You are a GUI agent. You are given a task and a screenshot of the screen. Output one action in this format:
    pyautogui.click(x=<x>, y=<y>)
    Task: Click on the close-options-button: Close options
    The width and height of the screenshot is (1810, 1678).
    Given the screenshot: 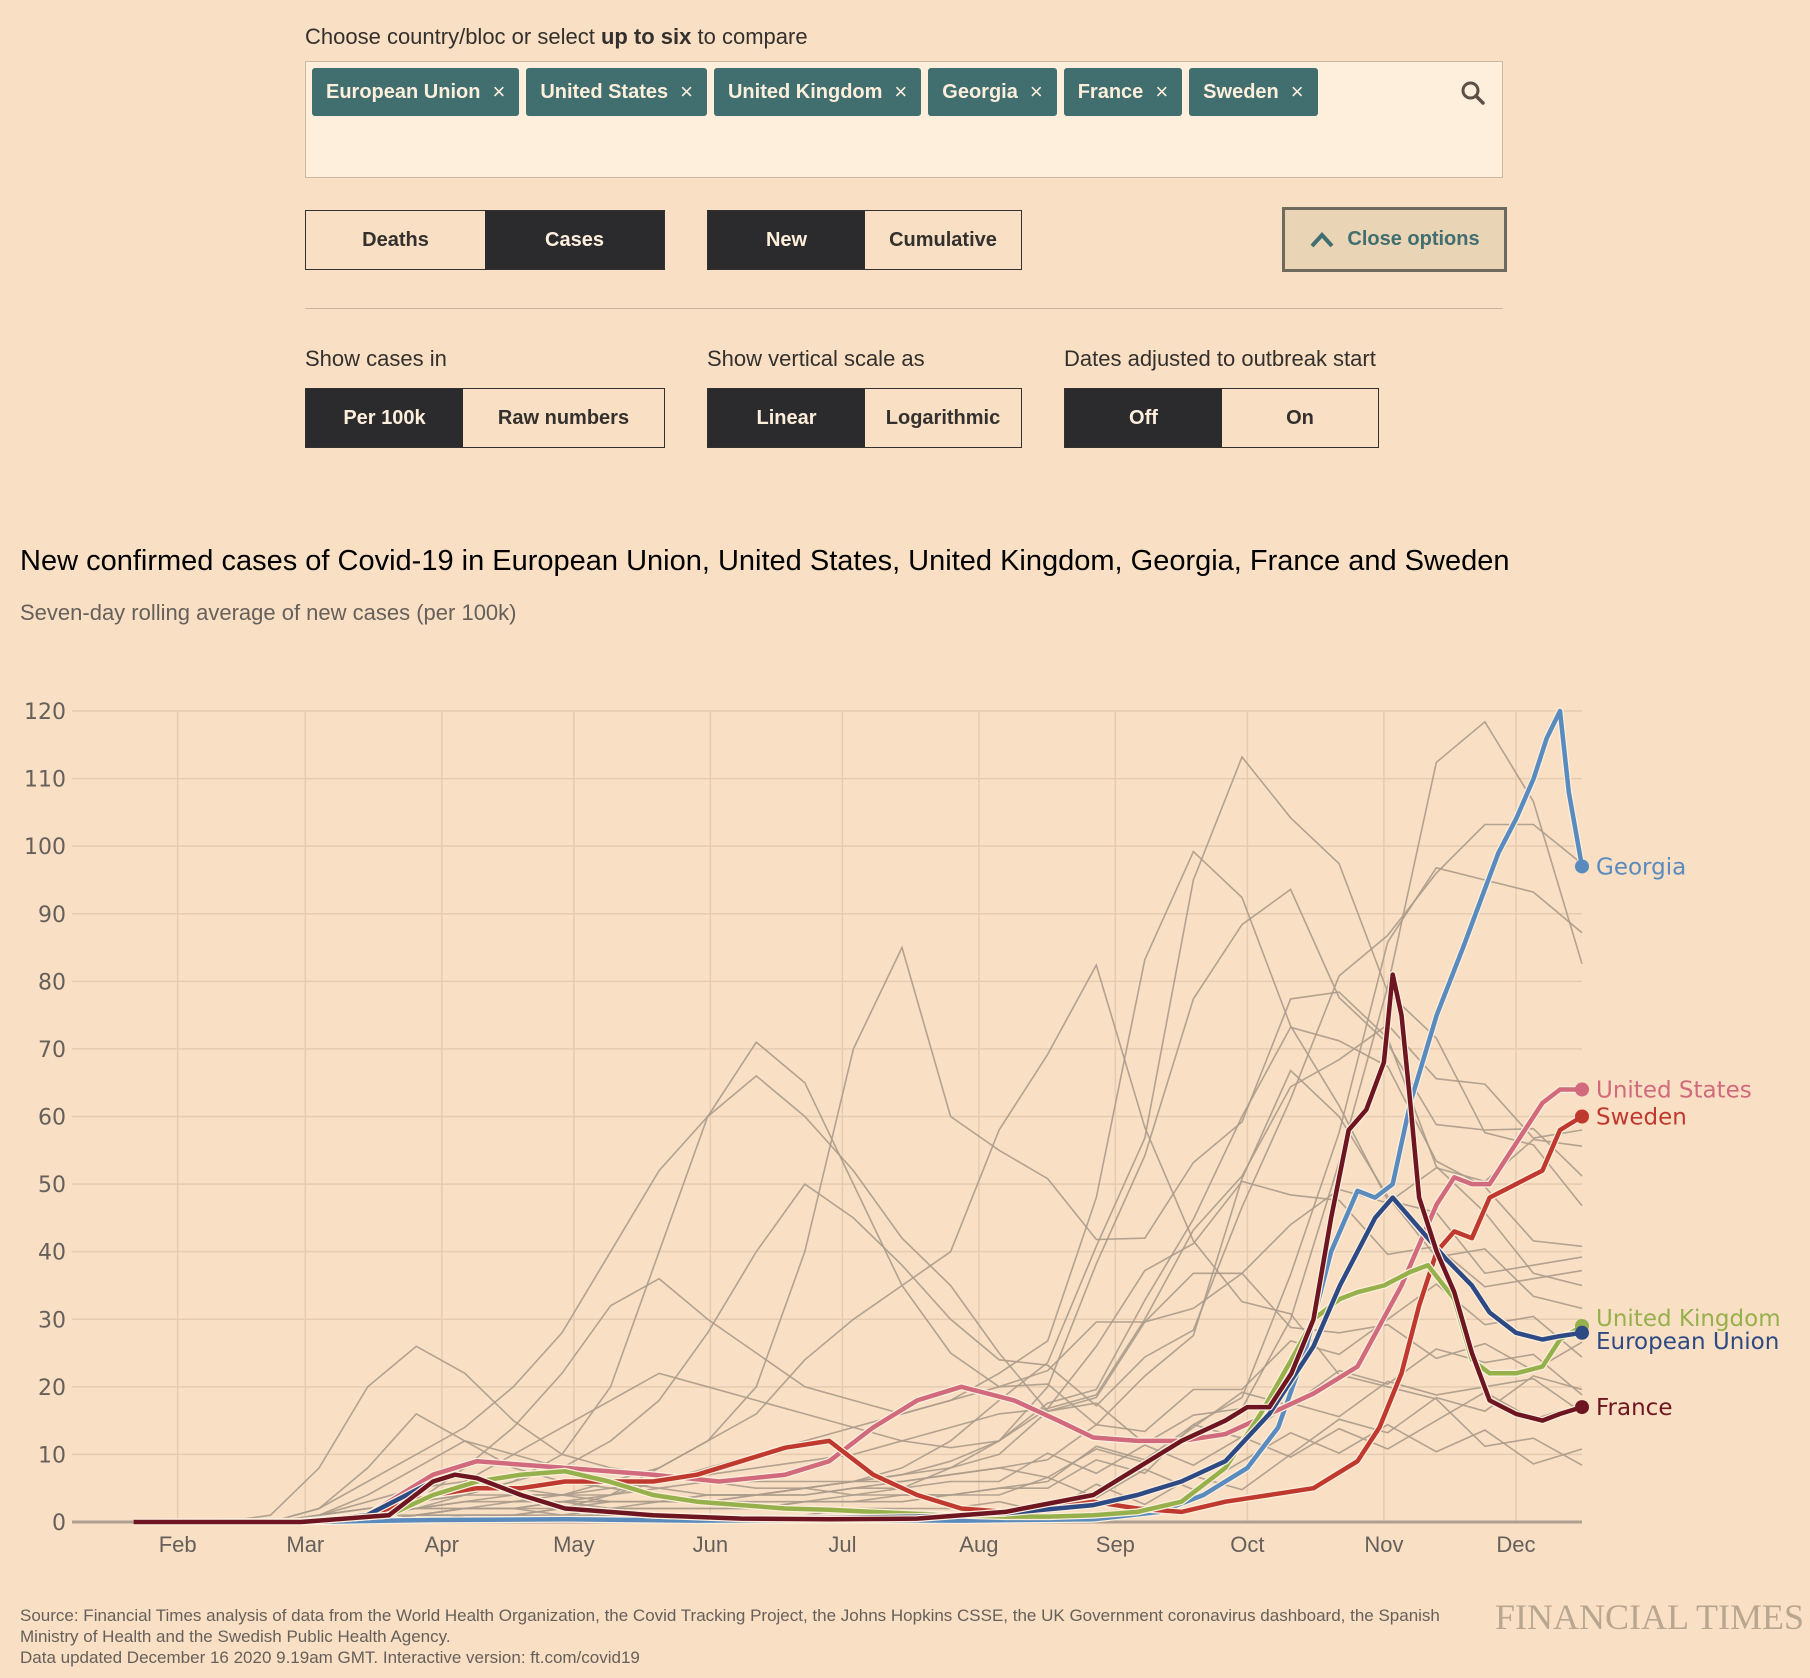 What is the action you would take?
    pyautogui.click(x=1394, y=239)
    